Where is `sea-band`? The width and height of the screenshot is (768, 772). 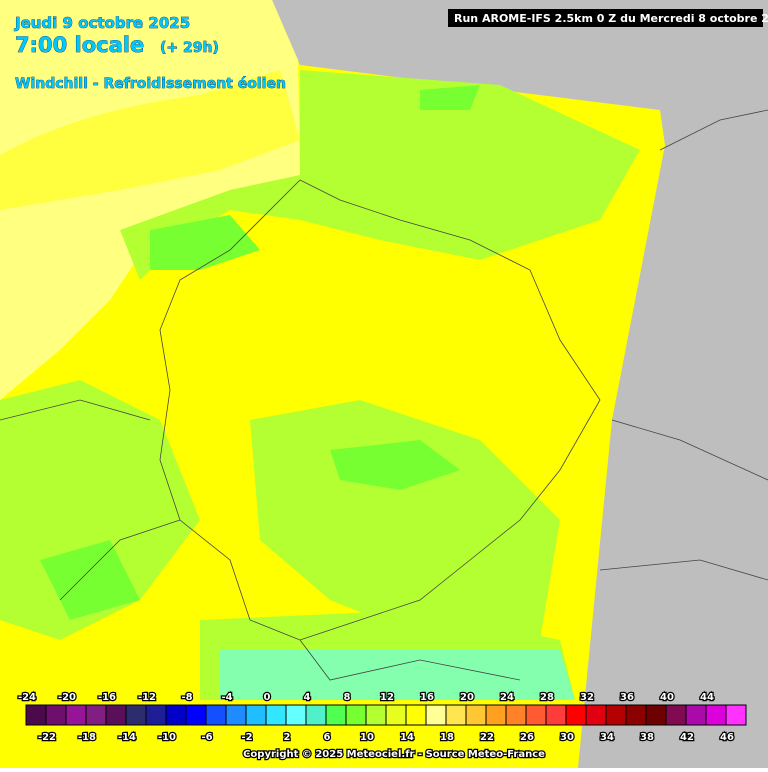 sea-band is located at coordinates (150, 140).